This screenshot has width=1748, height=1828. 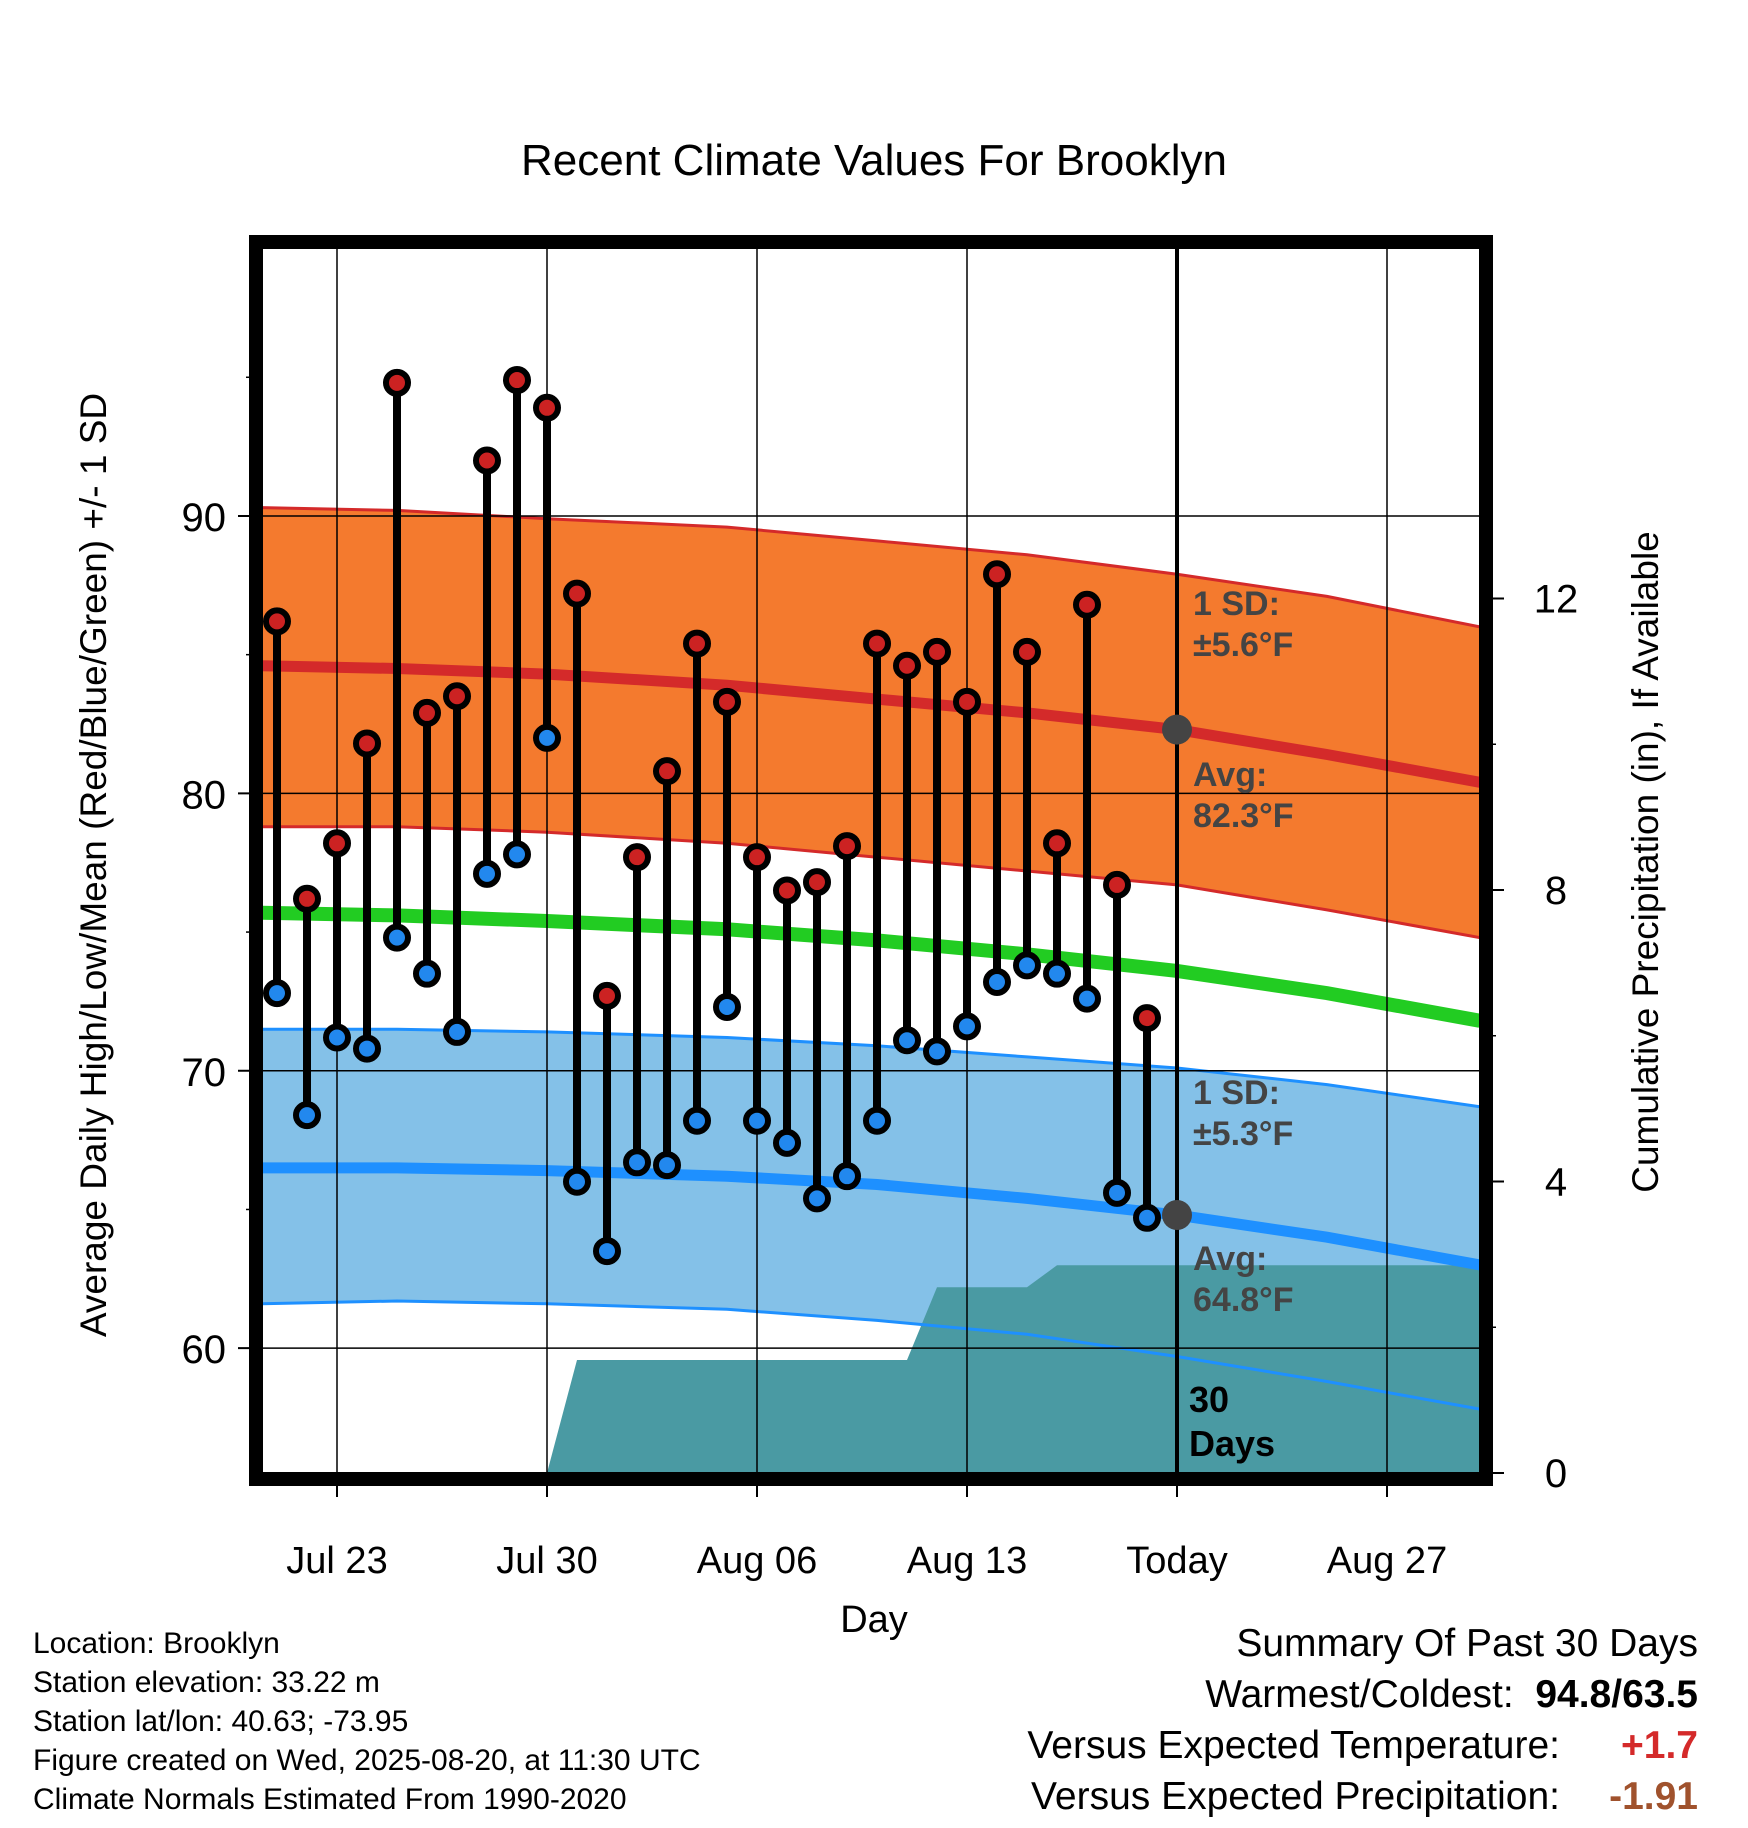 What do you see at coordinates (1209, 1399) in the screenshot?
I see `window-label-count: 30` at bounding box center [1209, 1399].